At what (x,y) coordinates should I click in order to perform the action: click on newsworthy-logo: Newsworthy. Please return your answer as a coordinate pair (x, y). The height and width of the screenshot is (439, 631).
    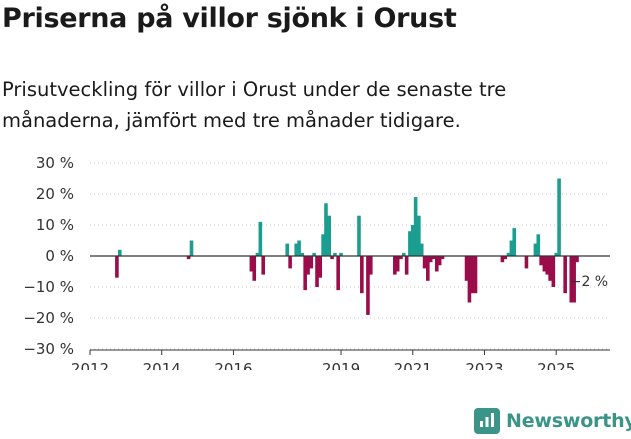
    Looking at the image, I should click on (552, 421).